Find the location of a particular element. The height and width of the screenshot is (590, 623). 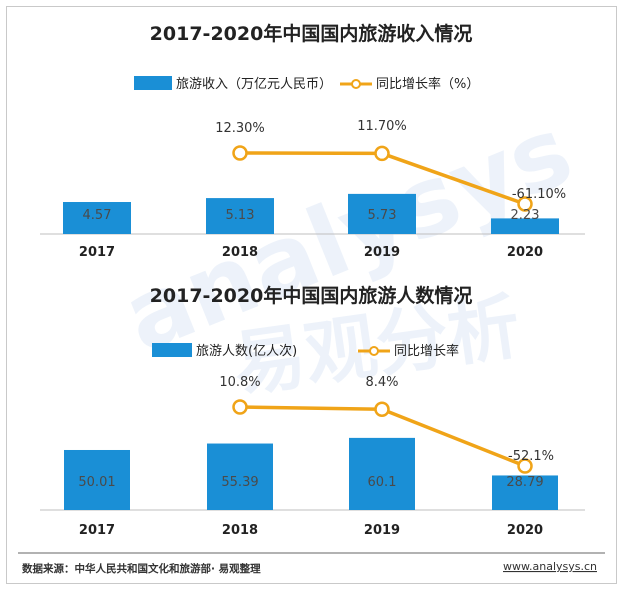

bar-value-label: 5.73 is located at coordinates (382, 215).